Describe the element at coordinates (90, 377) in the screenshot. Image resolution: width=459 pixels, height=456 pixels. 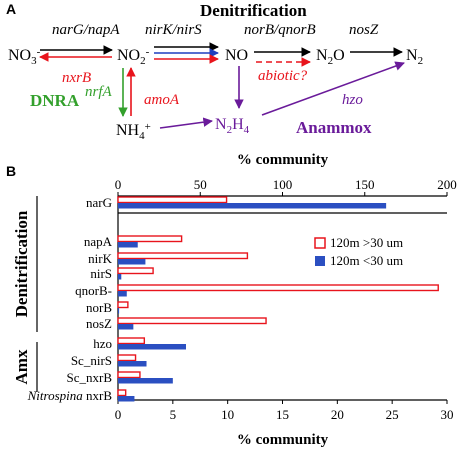
I see `category-label: Sc_nxrB` at that location.